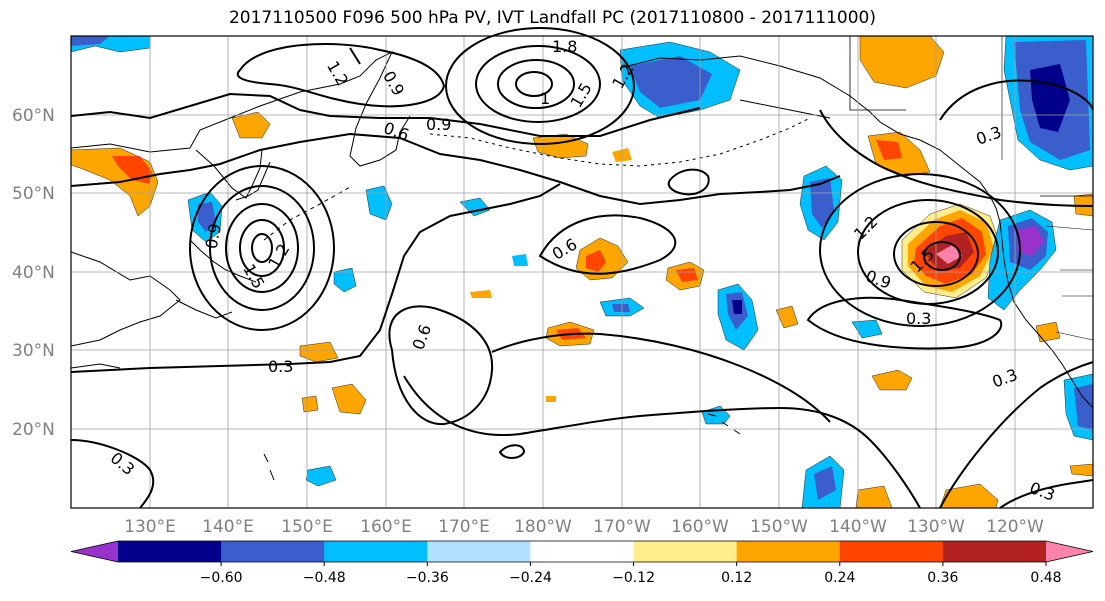 This screenshot has width=1105, height=601. What do you see at coordinates (545, 98) in the screenshot?
I see `contour-label: 1` at bounding box center [545, 98].